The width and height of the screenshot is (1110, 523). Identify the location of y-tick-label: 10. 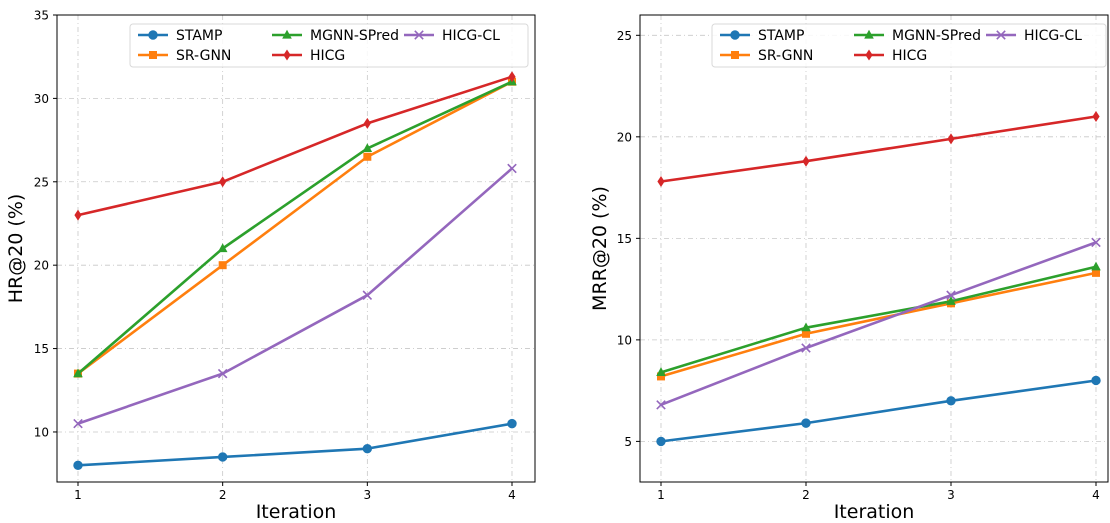
(41, 432).